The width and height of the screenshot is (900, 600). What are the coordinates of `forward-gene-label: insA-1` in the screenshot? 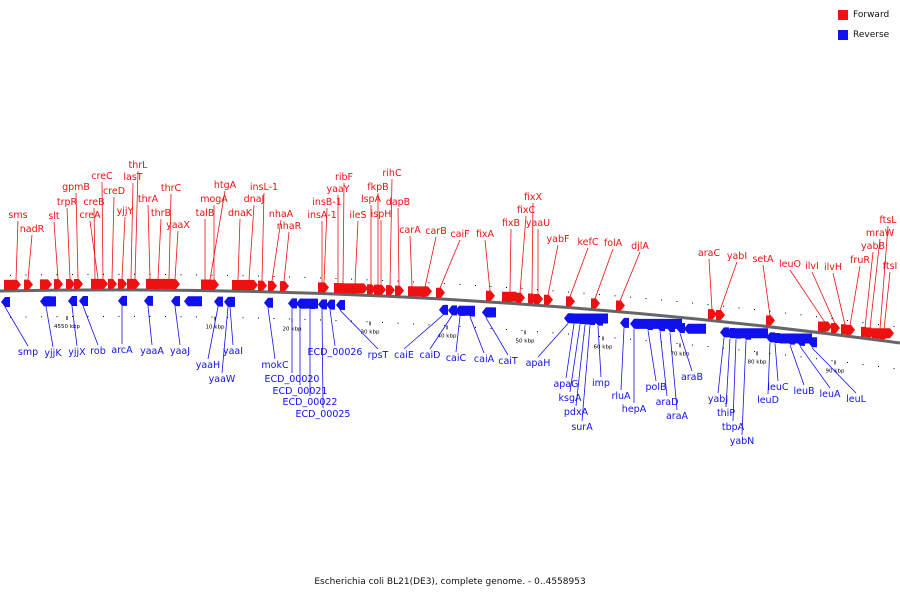 It's located at (321, 215).